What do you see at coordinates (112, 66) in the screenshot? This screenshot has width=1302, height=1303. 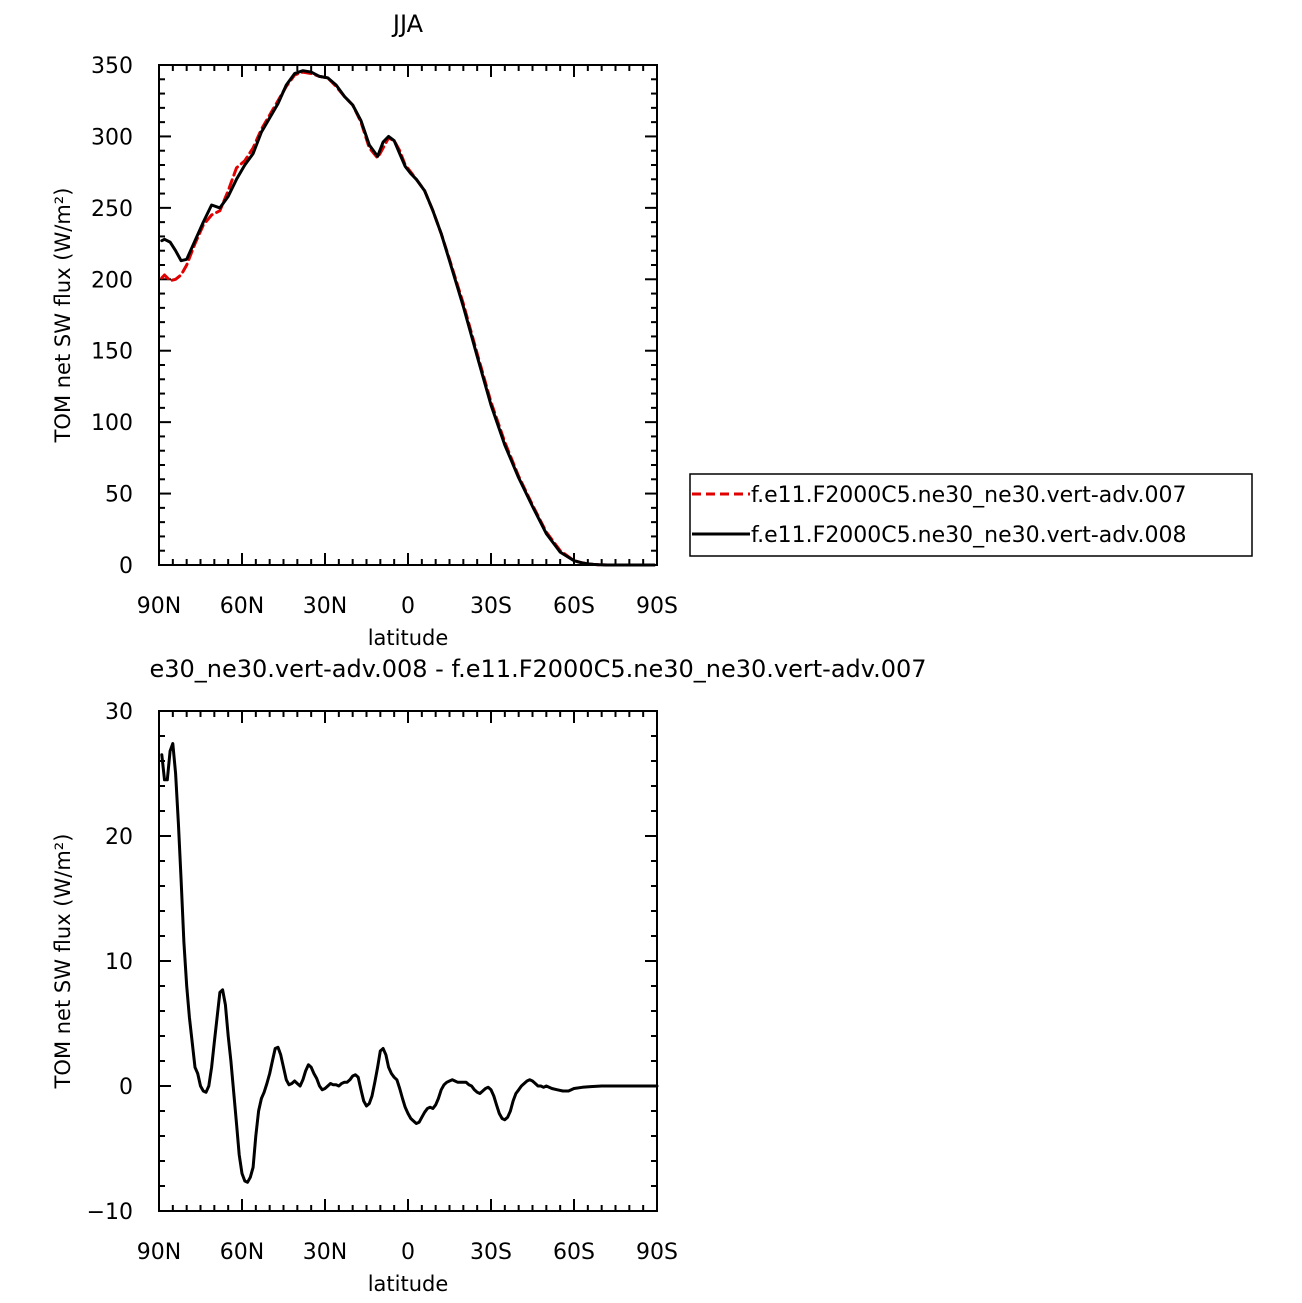 I see `y-tick-label: 350` at bounding box center [112, 66].